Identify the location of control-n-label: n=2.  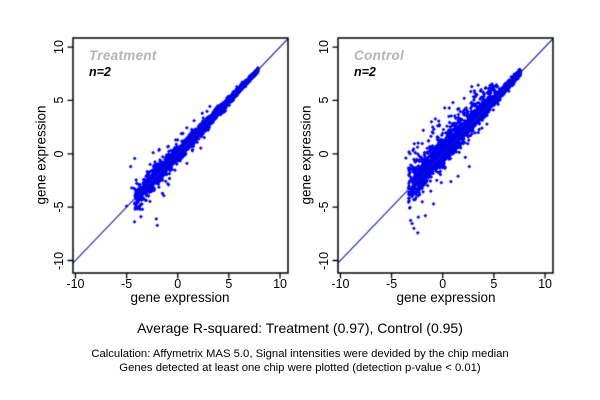
(365, 72).